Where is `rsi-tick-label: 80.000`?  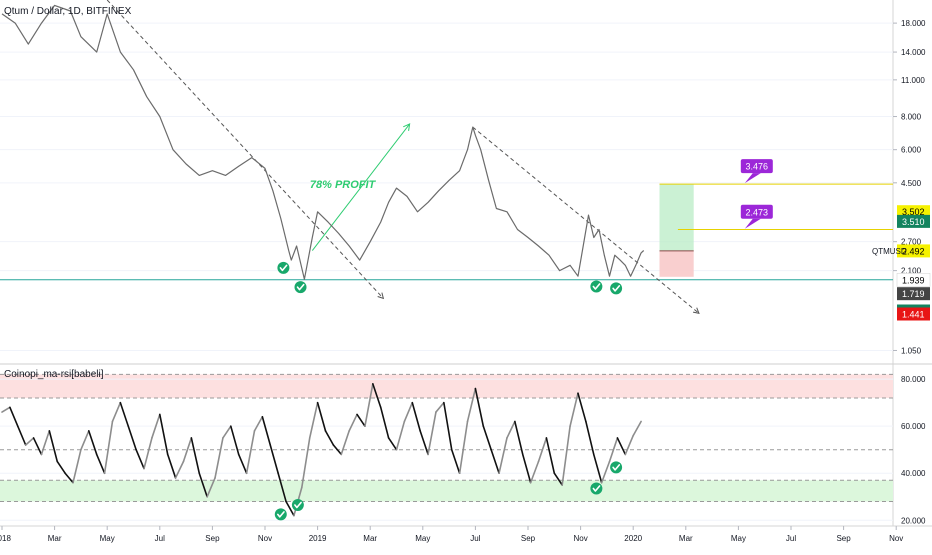
rsi-tick-label: 80.000 is located at coordinates (913, 379).